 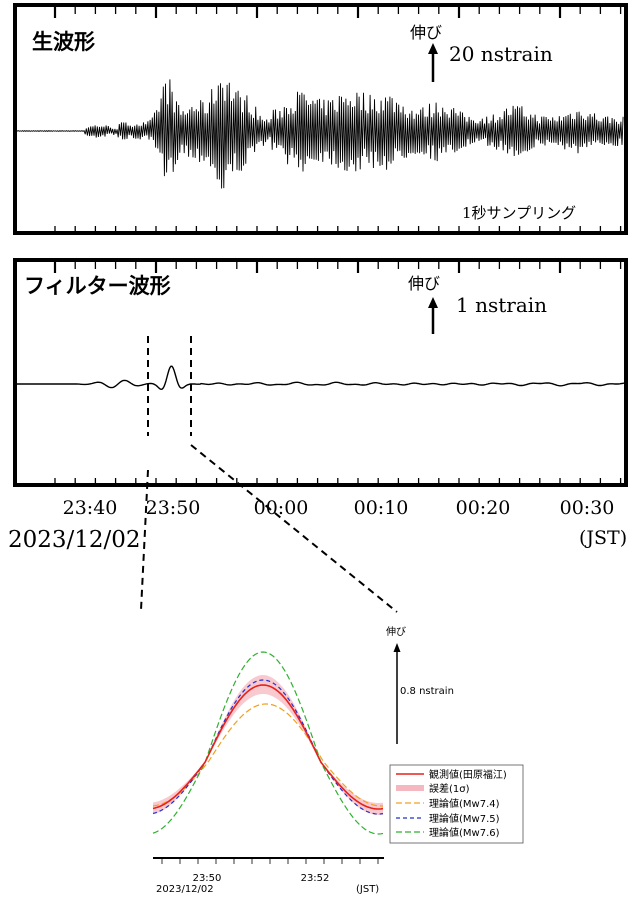 What do you see at coordinates (433, 302) in the screenshot?
I see `filtered-scale-arrowhead` at bounding box center [433, 302].